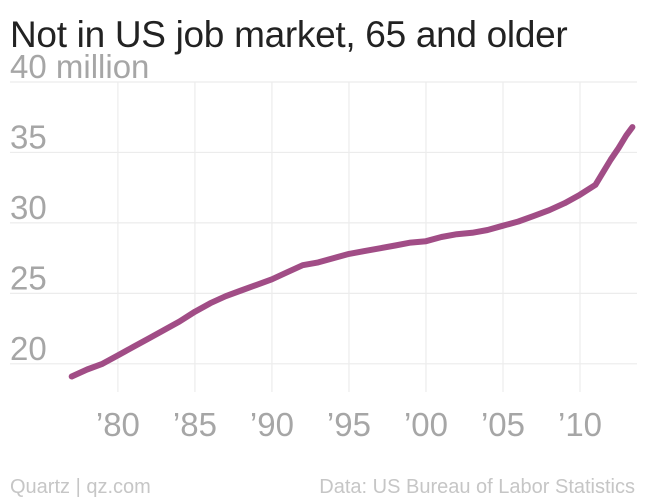 The width and height of the screenshot is (645, 504). Describe the element at coordinates (80, 487) in the screenshot. I see `footer-credit: Quartz | qz.com` at that location.